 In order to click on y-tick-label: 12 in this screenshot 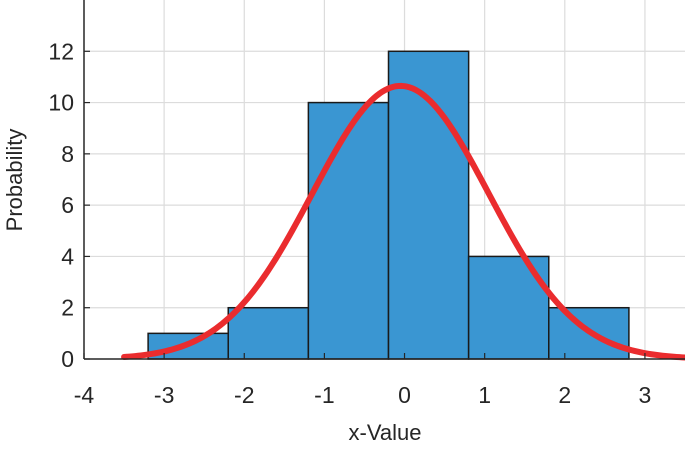, I will do `click(61, 51)`.